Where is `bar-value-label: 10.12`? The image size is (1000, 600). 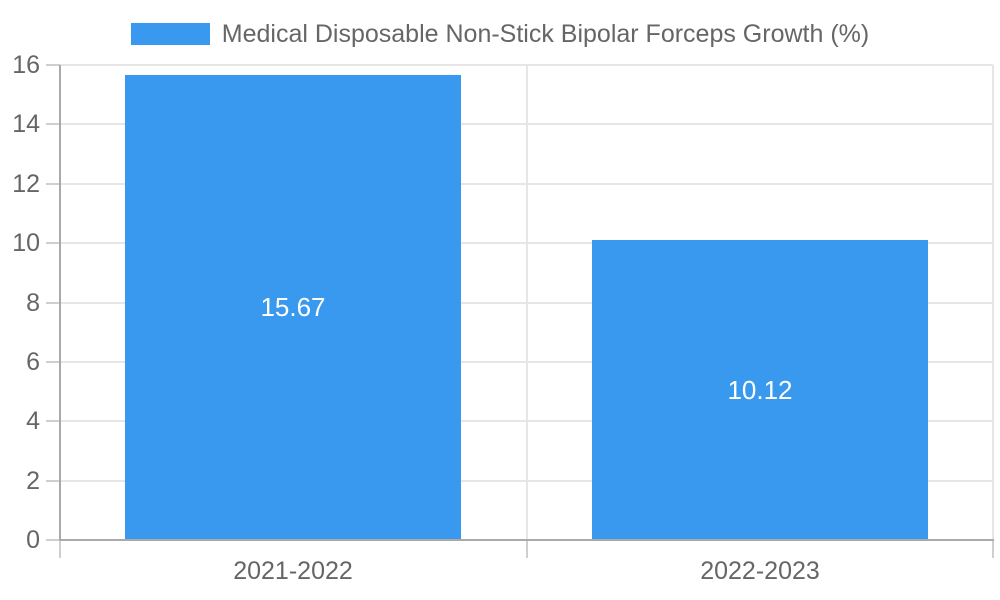
bar-value-label: 10.12 is located at coordinates (760, 390).